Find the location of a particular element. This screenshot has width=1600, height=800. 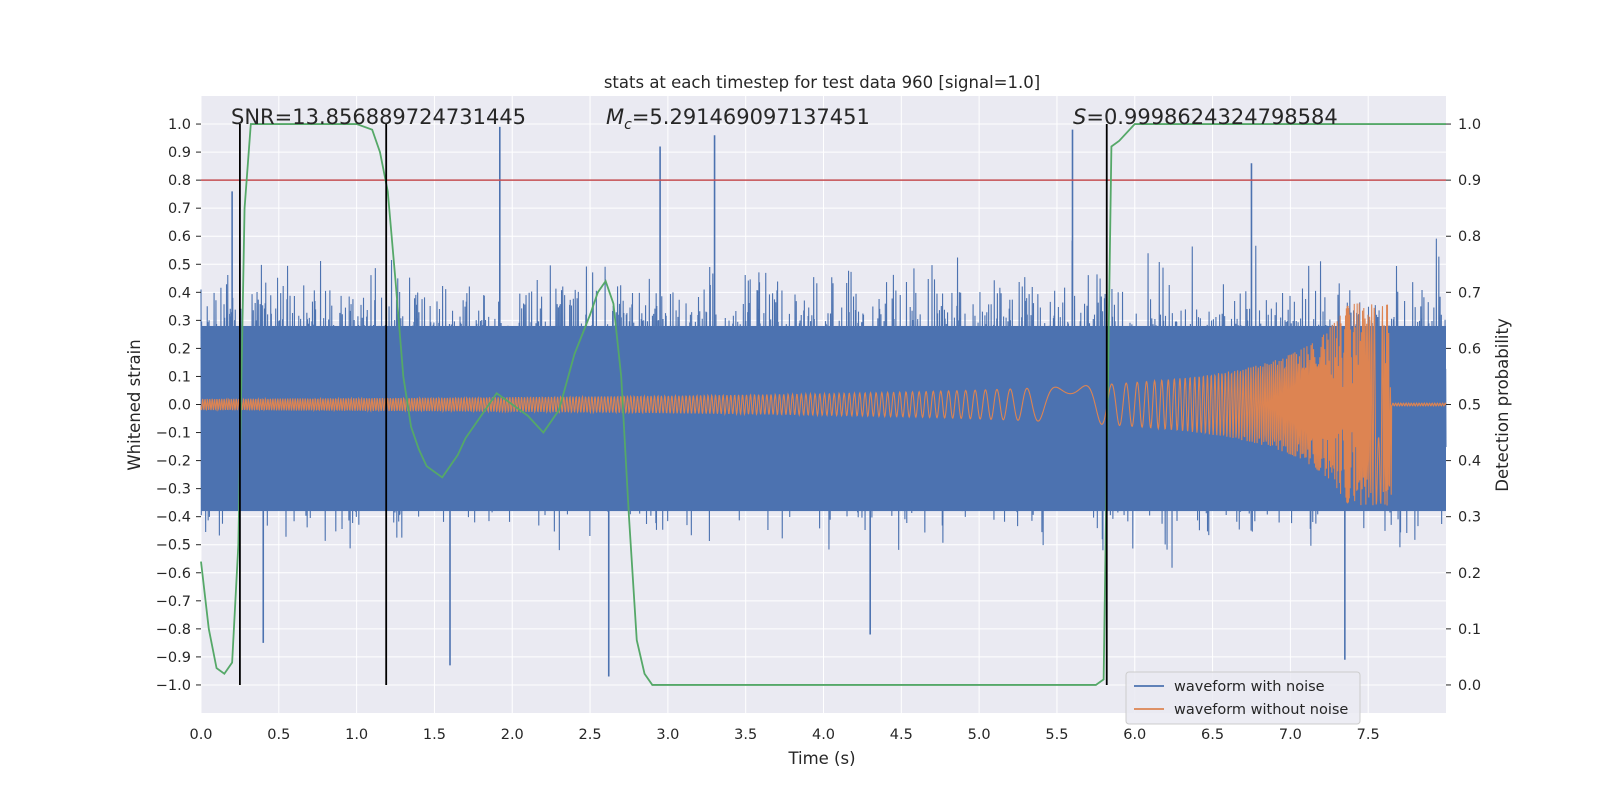

legend-label-noise: waveform with noise is located at coordinates (1249, 687).